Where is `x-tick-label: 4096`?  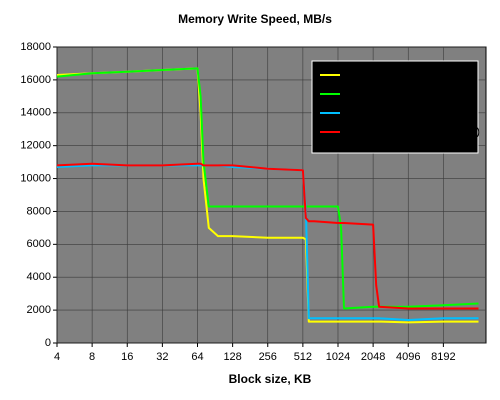
x-tick-label: 4096 is located at coordinates (408, 357).